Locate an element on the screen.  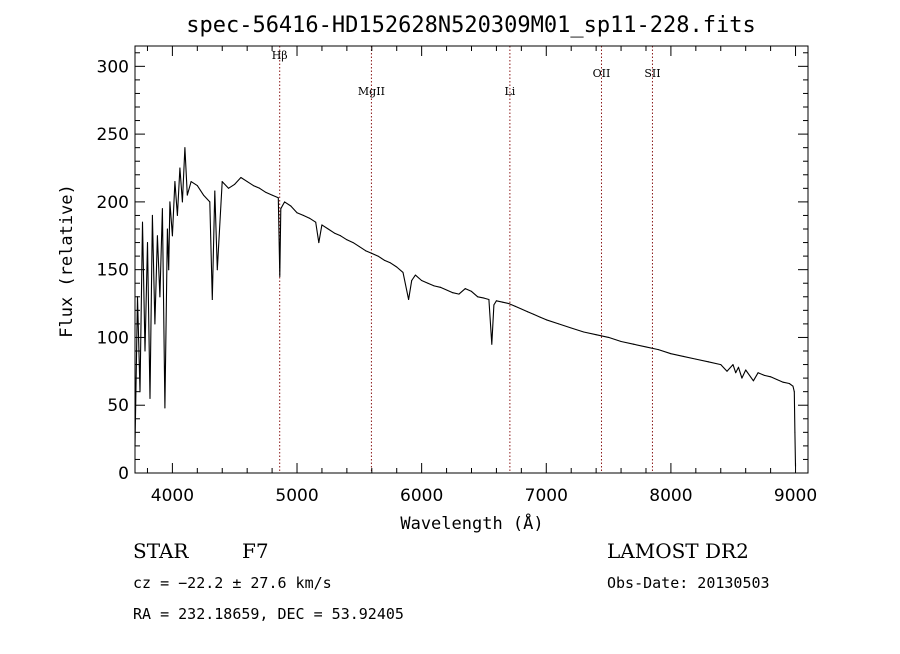
spectral-line-label: Li is located at coordinates (509, 91).